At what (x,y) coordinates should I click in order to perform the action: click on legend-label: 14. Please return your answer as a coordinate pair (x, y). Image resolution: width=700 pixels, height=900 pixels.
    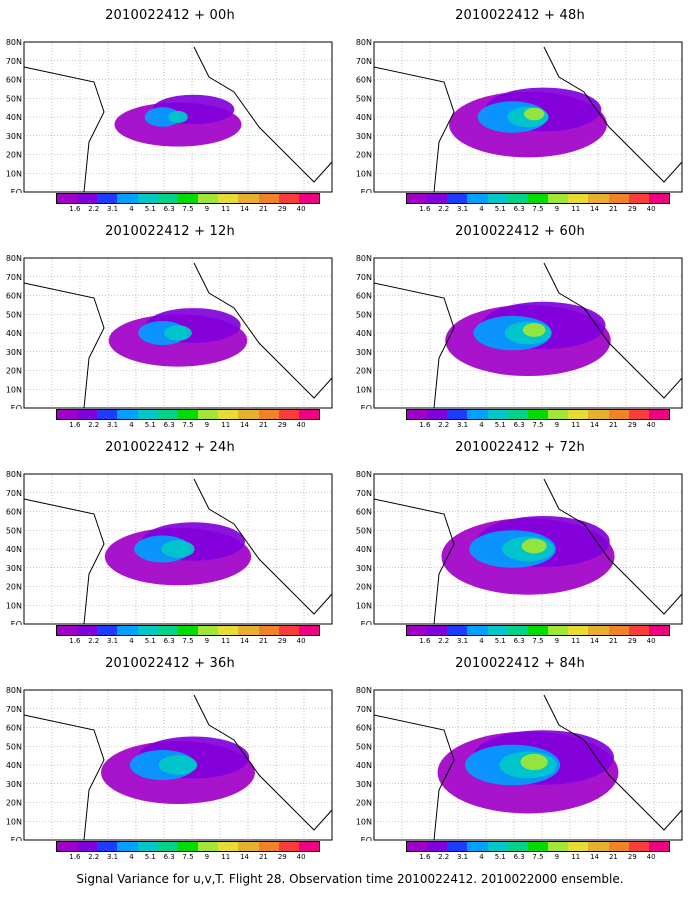
    Looking at the image, I should click on (245, 641).